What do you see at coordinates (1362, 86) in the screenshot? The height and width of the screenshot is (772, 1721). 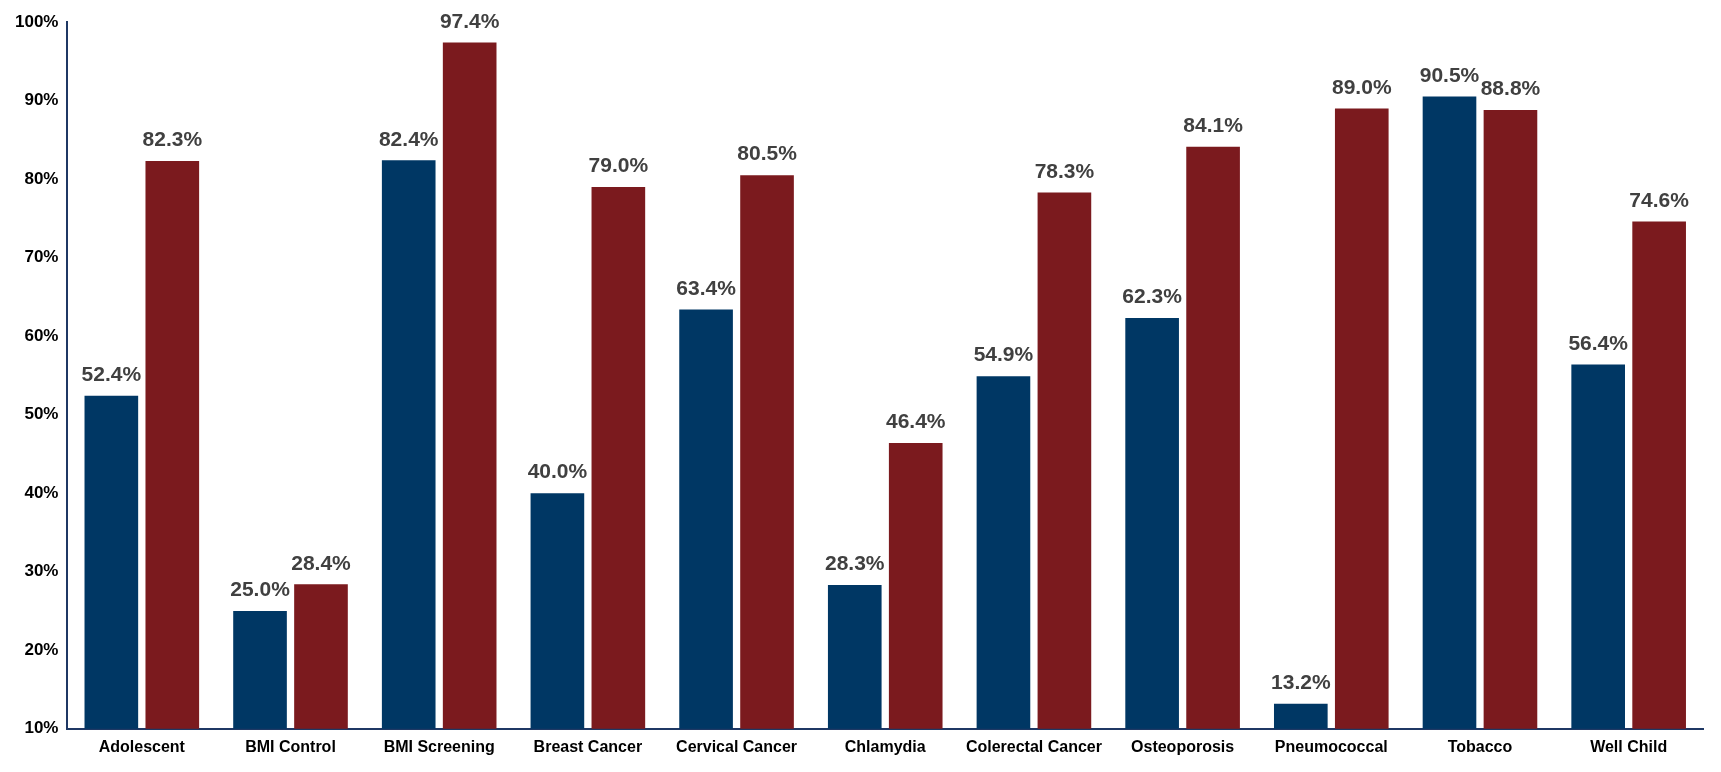 I see `data-label: 89.0%` at bounding box center [1362, 86].